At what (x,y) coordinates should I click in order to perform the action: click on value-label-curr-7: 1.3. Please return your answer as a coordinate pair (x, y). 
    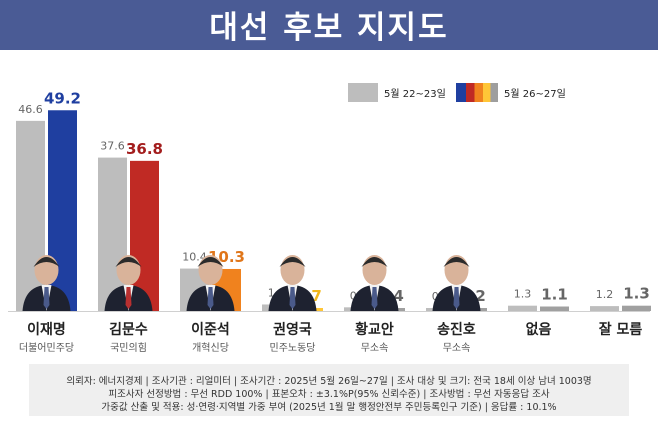
    Looking at the image, I should click on (636, 294).